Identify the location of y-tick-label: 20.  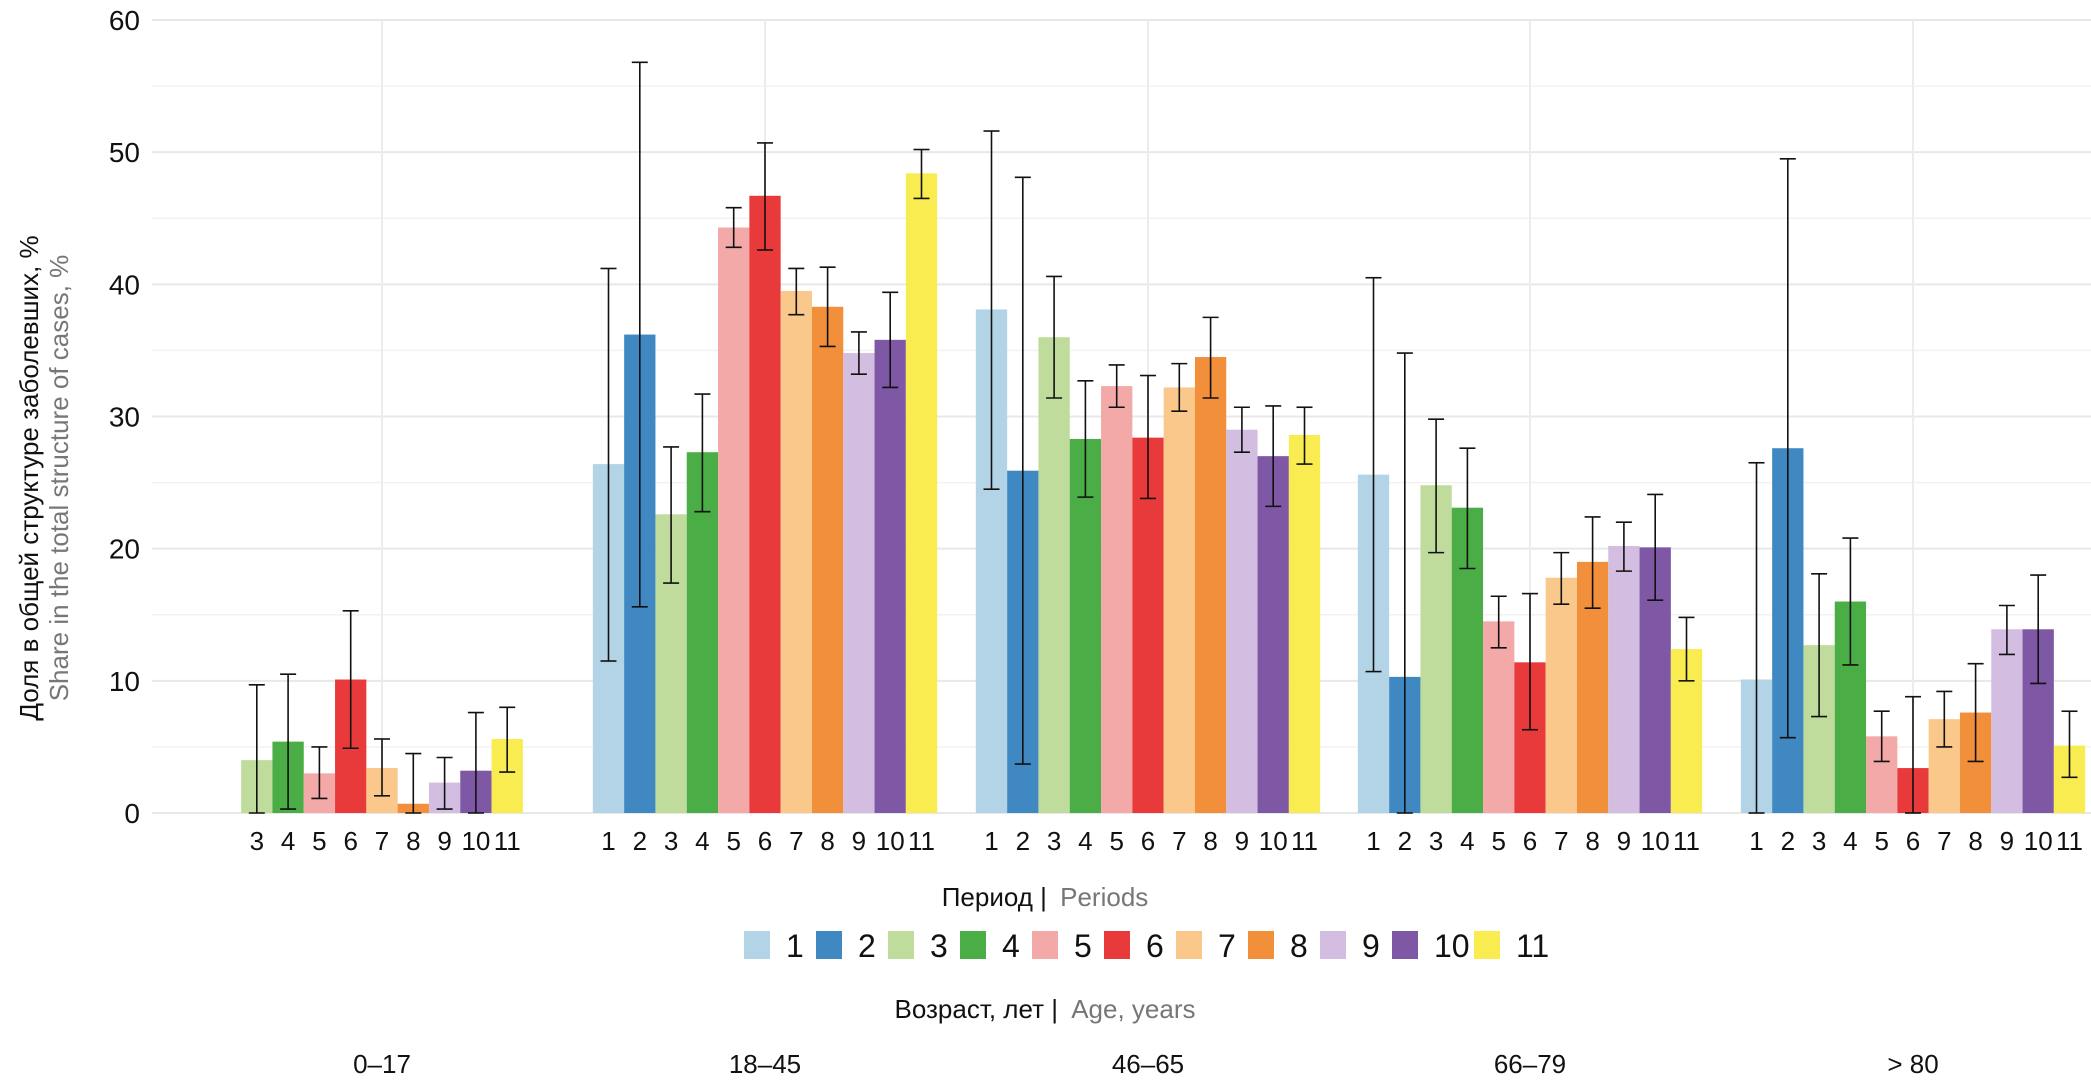
(124, 549).